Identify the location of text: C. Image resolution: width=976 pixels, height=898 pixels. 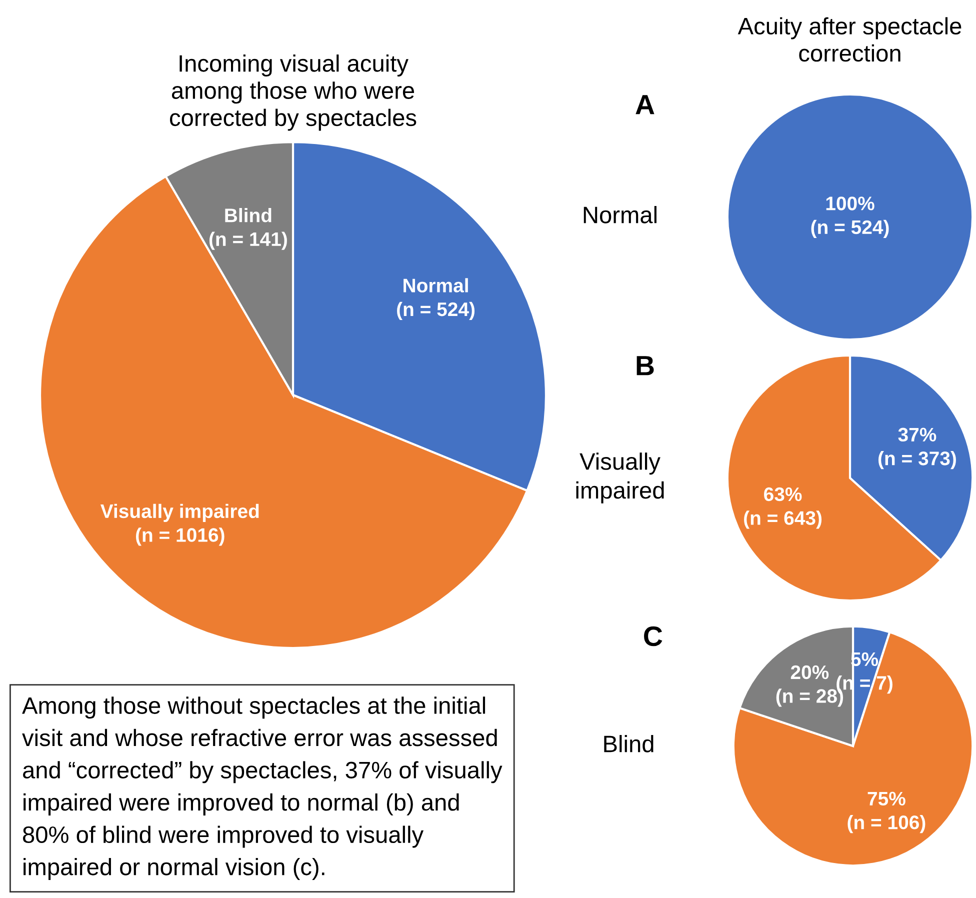
(653, 636).